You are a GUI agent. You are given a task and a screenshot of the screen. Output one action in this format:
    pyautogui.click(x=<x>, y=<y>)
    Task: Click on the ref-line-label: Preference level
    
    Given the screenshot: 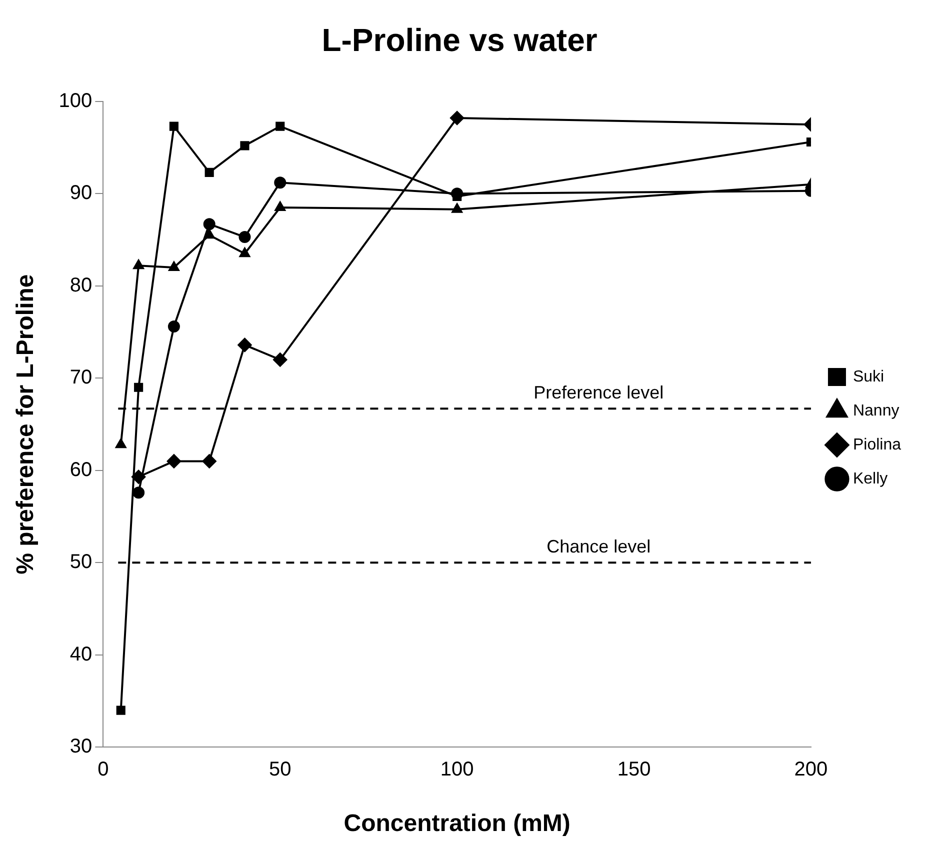 What is the action you would take?
    pyautogui.click(x=599, y=392)
    